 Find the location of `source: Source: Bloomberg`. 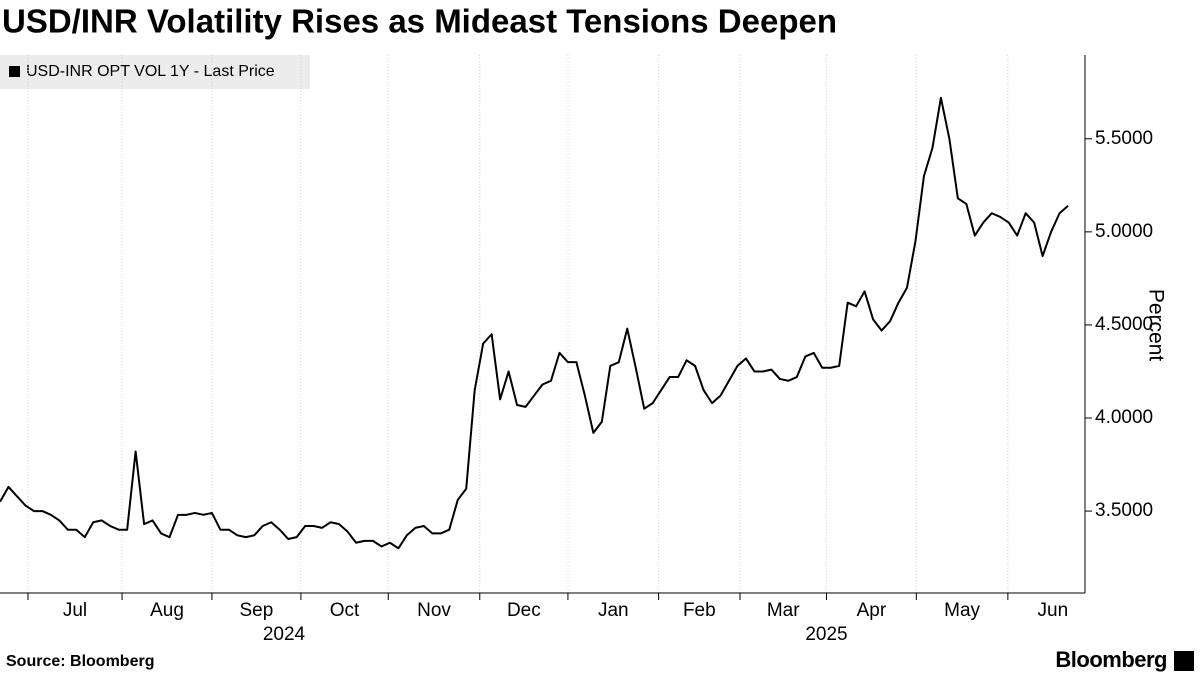

source: Source: Bloomberg is located at coordinates (80, 661).